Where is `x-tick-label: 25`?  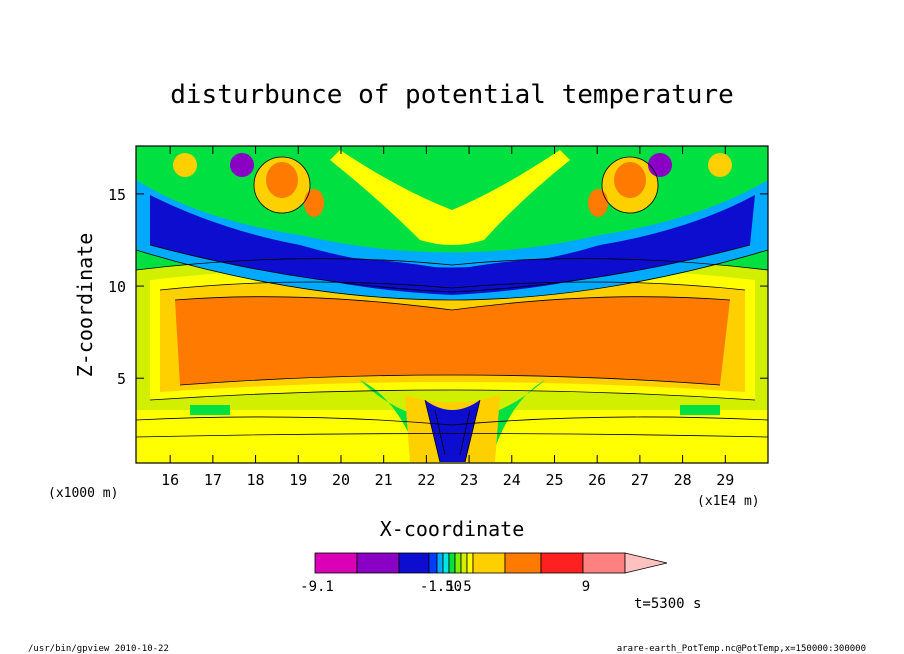 x-tick-label: 25 is located at coordinates (554, 480).